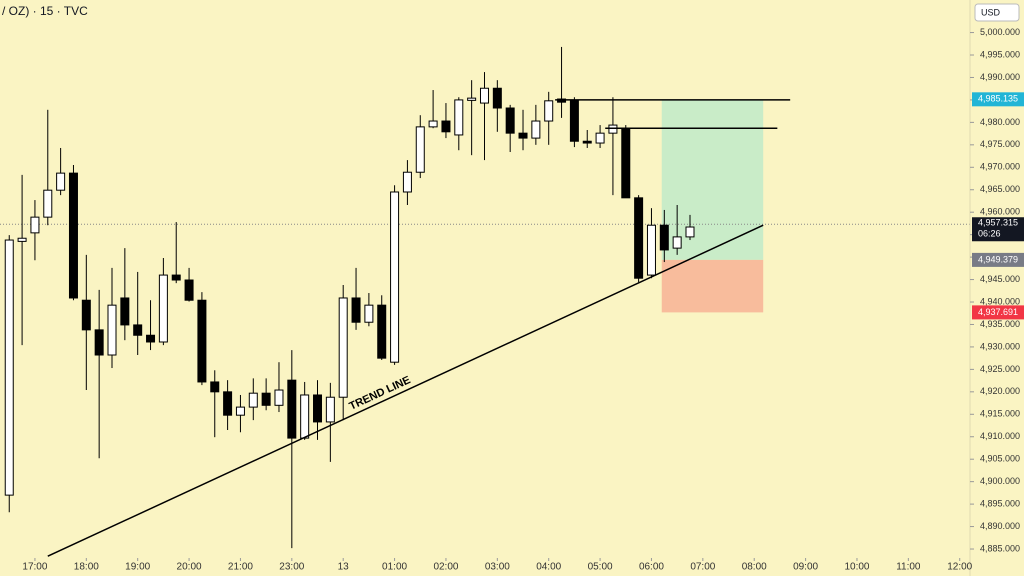  What do you see at coordinates (1000, 503) in the screenshot?
I see `y-tick-label: 4,895.000` at bounding box center [1000, 503].